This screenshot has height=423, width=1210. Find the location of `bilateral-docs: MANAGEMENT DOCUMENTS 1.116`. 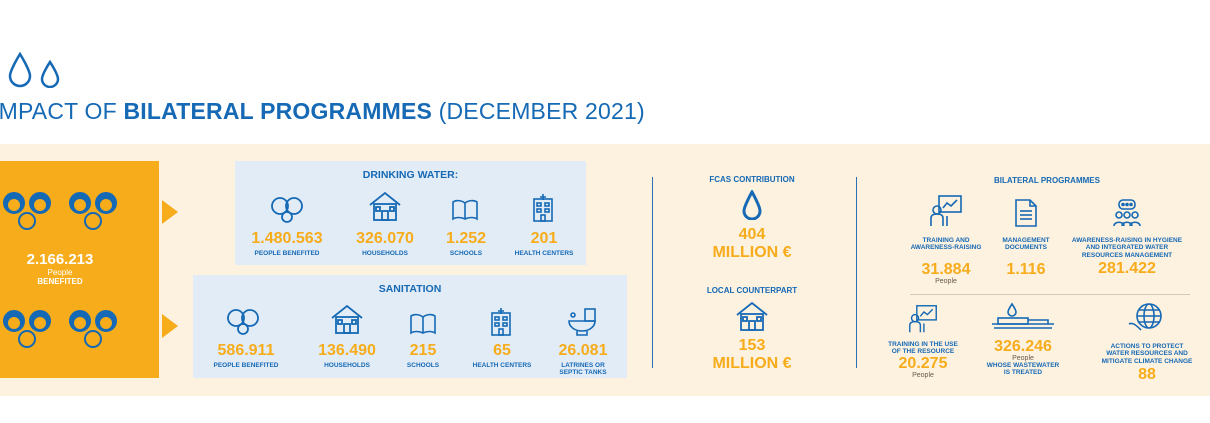

bilateral-docs: MANAGEMENT DOCUMENTS 1.116 is located at coordinates (1026, 236).